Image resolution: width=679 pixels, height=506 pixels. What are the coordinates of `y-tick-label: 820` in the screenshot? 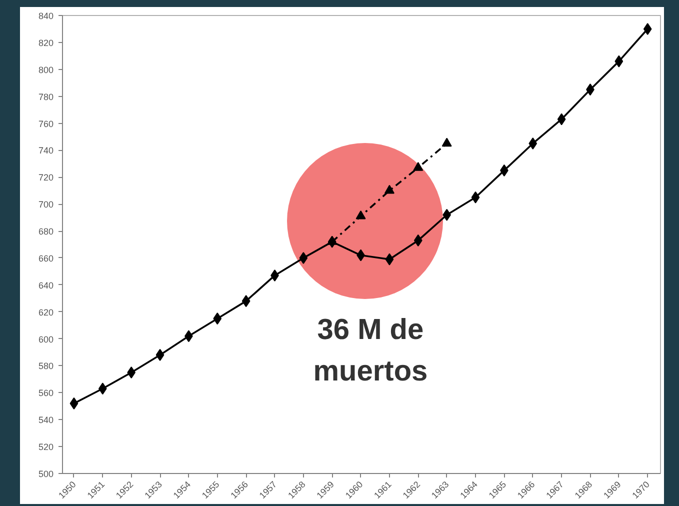 It's located at (46, 43).